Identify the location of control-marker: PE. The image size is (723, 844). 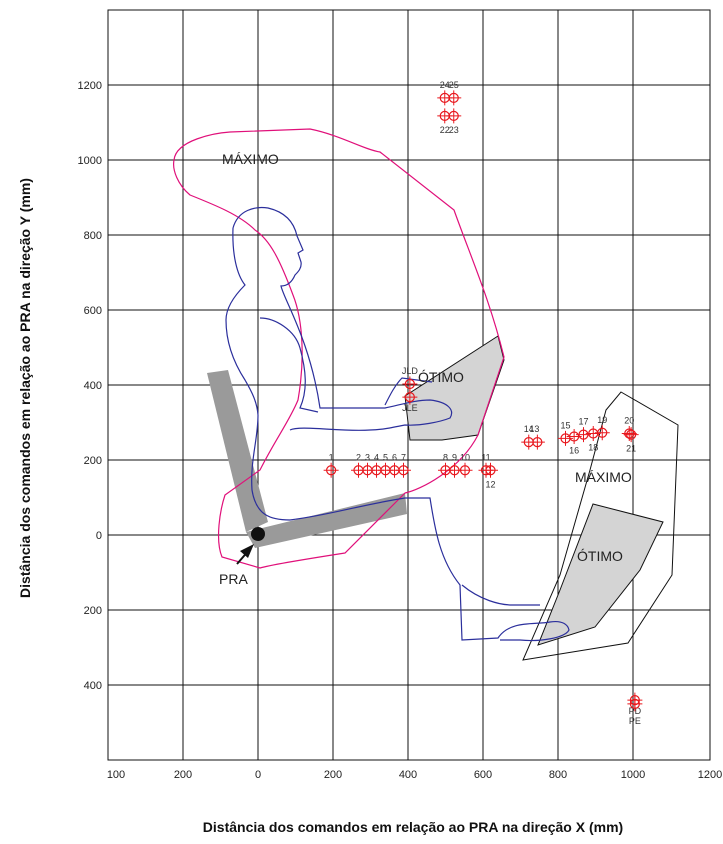
(635, 711).